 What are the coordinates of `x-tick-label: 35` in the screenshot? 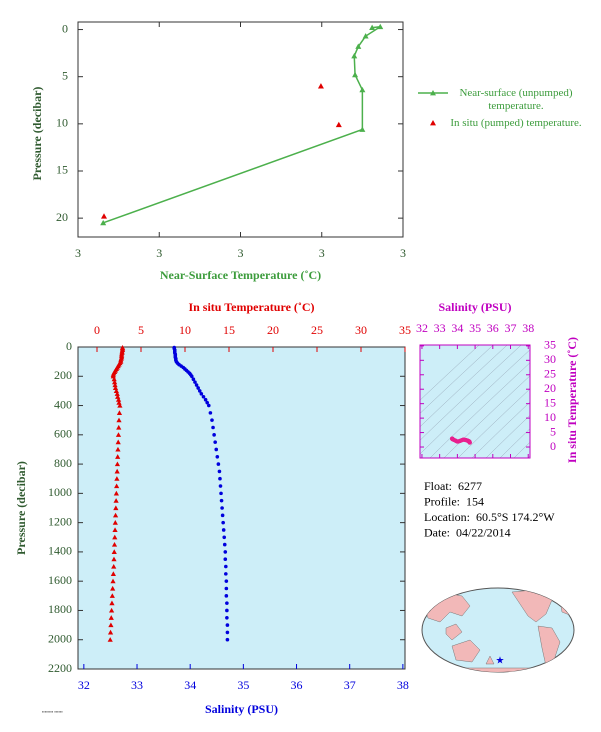 It's located at (475, 328).